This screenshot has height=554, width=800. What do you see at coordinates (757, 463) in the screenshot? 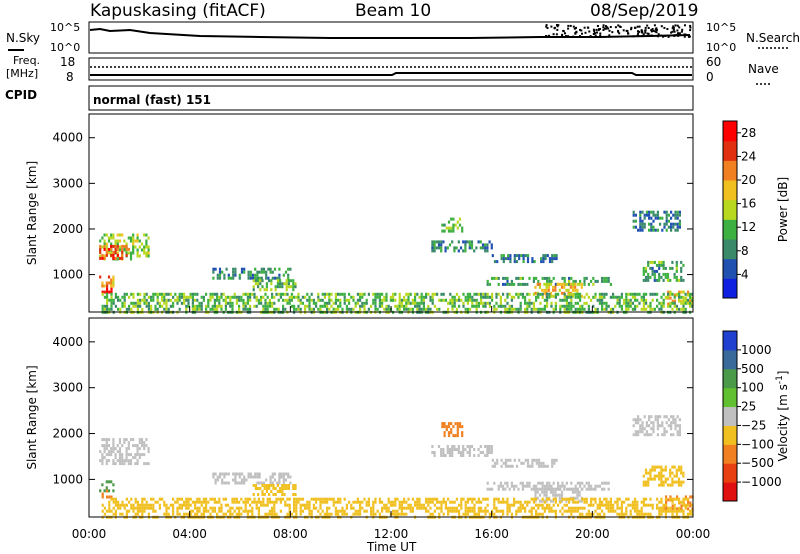
I see `colorbar-tick-label: −500` at bounding box center [757, 463].